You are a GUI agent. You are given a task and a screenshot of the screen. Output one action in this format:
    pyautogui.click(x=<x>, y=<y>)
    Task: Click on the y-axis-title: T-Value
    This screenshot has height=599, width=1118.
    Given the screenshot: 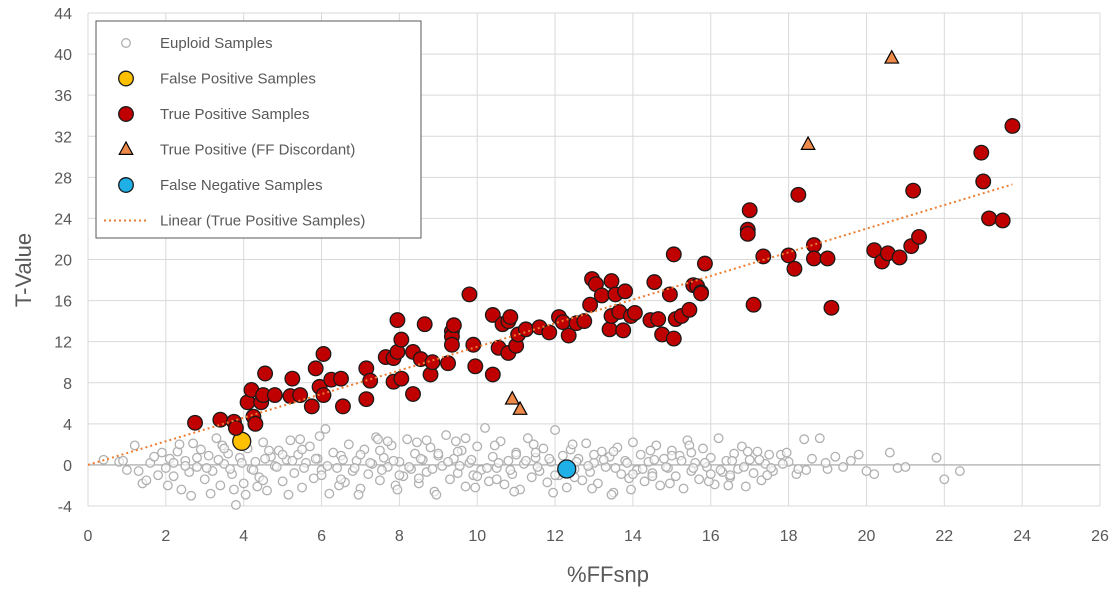 What is the action you would take?
    pyautogui.click(x=23, y=270)
    